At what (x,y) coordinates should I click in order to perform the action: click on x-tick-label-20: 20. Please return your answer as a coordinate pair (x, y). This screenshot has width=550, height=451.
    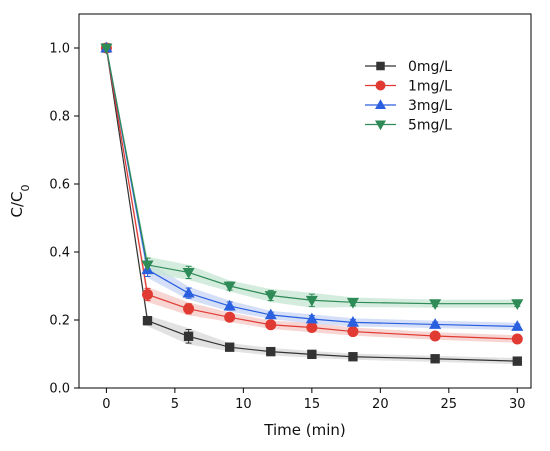
    Looking at the image, I should click on (380, 404).